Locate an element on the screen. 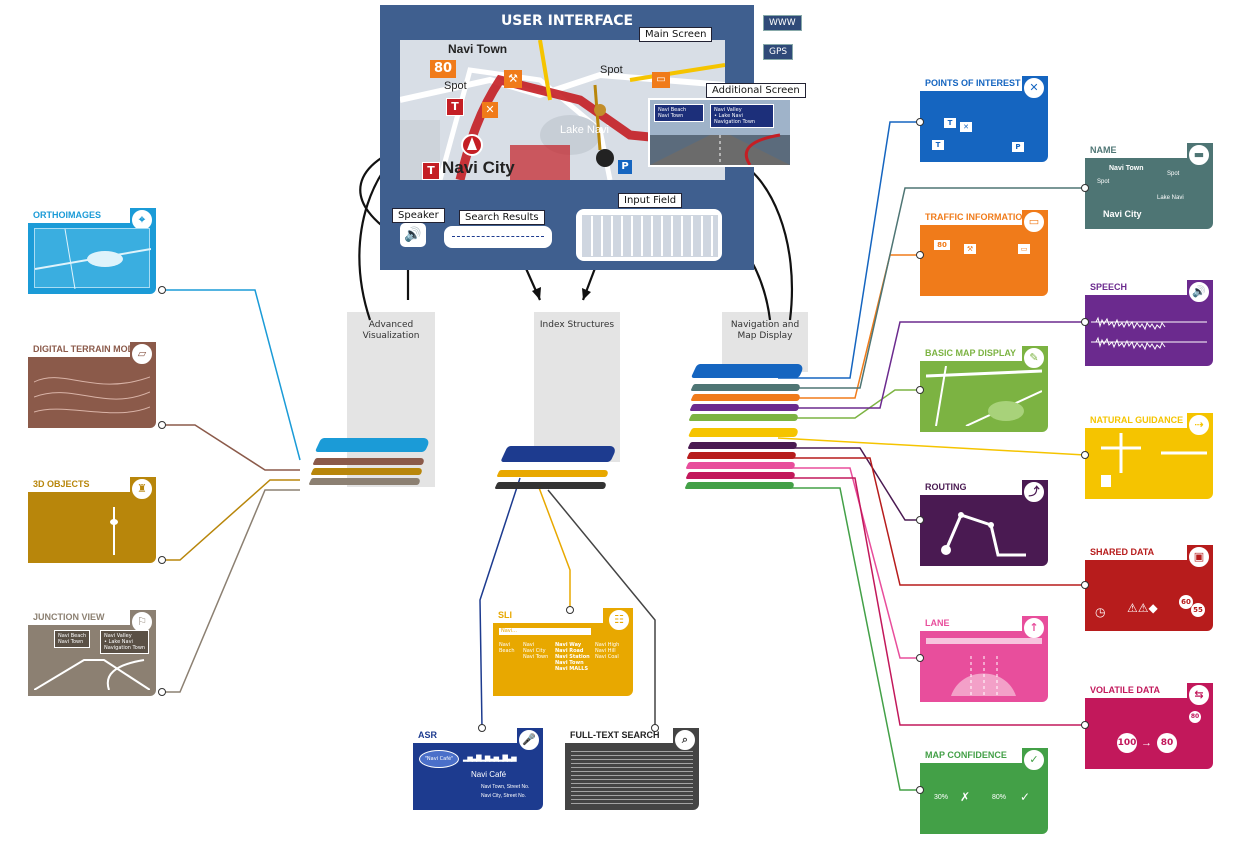  gps-tag: GPS is located at coordinates (778, 52).